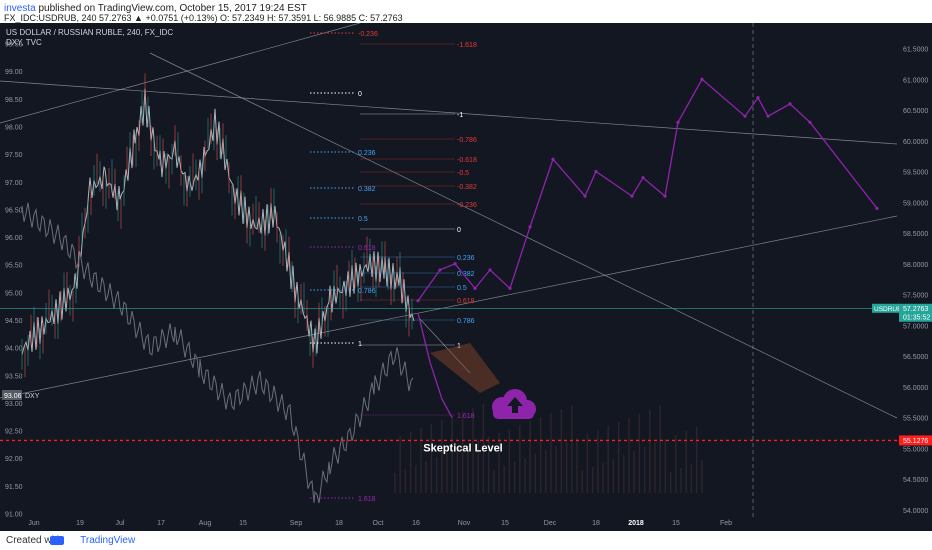 The image size is (932, 550). What do you see at coordinates (32, 396) in the screenshot?
I see `dxy-name: DXY` at bounding box center [32, 396].